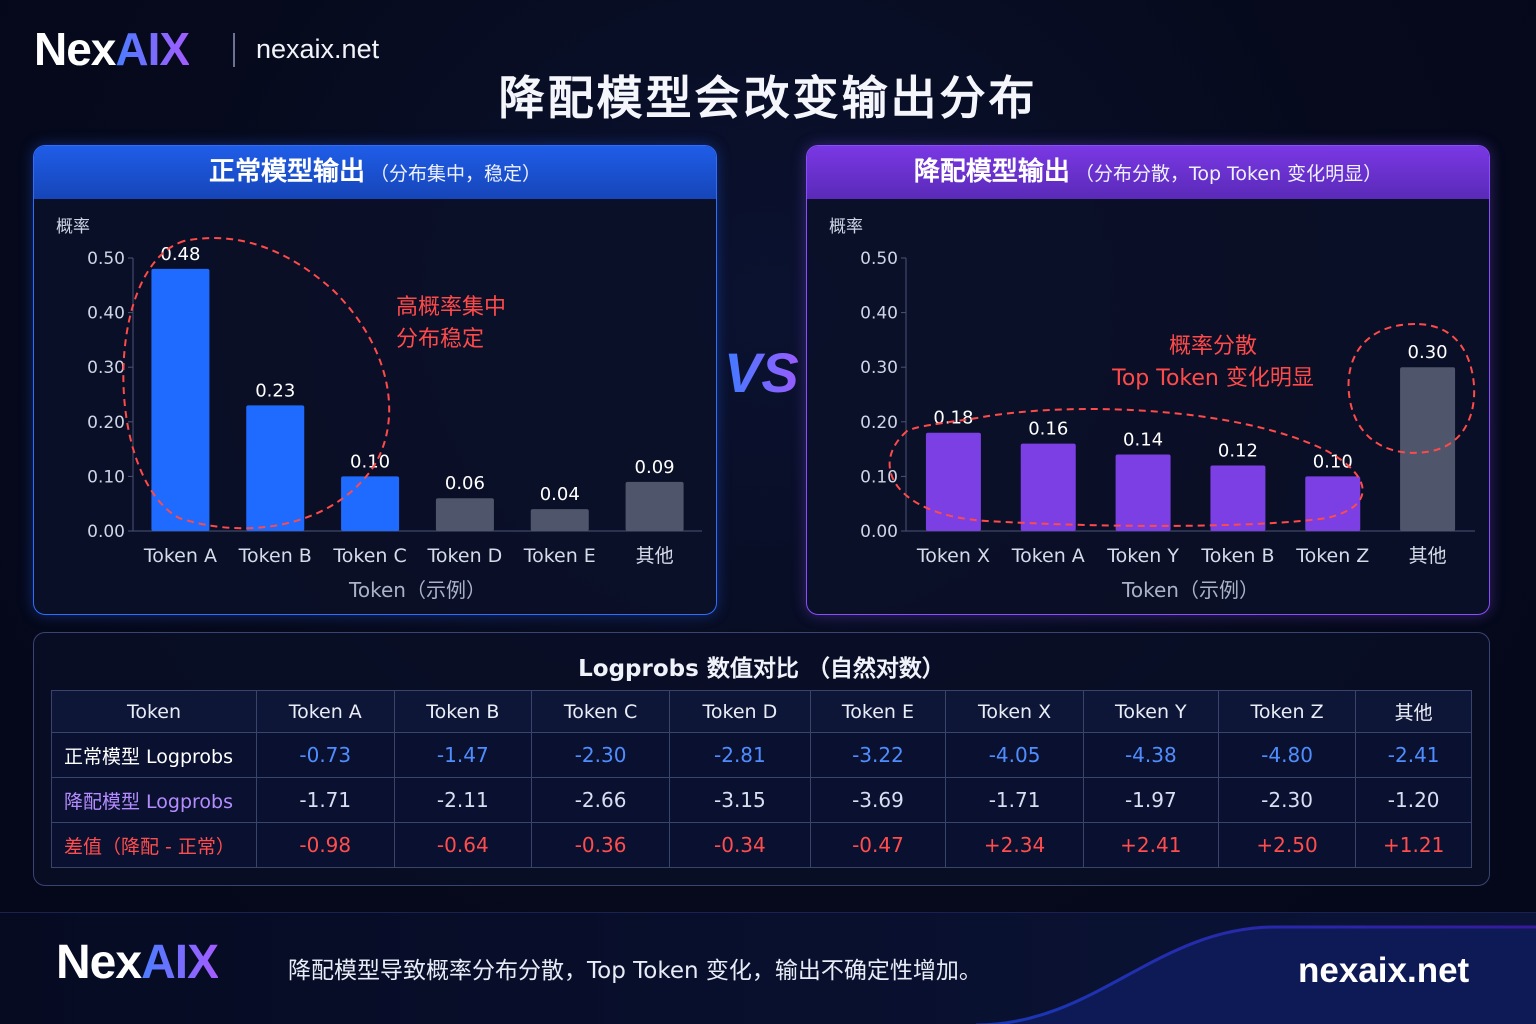  I want to click on table-cell: -4.38, so click(1150, 755).